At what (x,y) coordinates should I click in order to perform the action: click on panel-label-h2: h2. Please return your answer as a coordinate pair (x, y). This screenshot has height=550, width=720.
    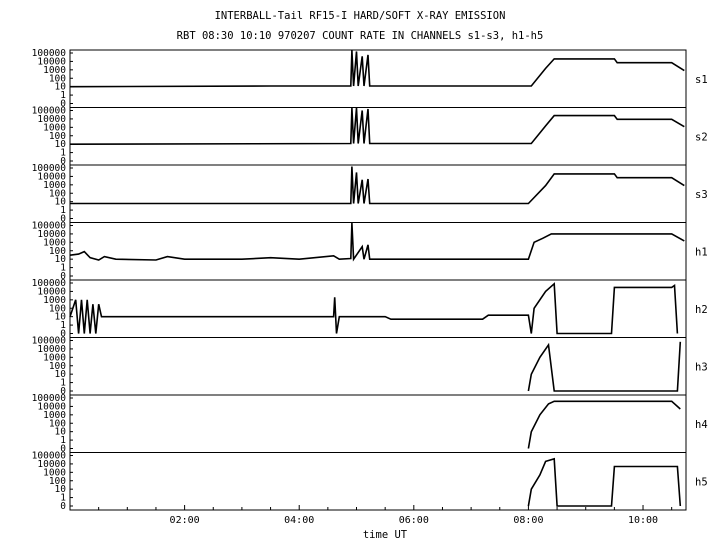
    Looking at the image, I should click on (701, 310).